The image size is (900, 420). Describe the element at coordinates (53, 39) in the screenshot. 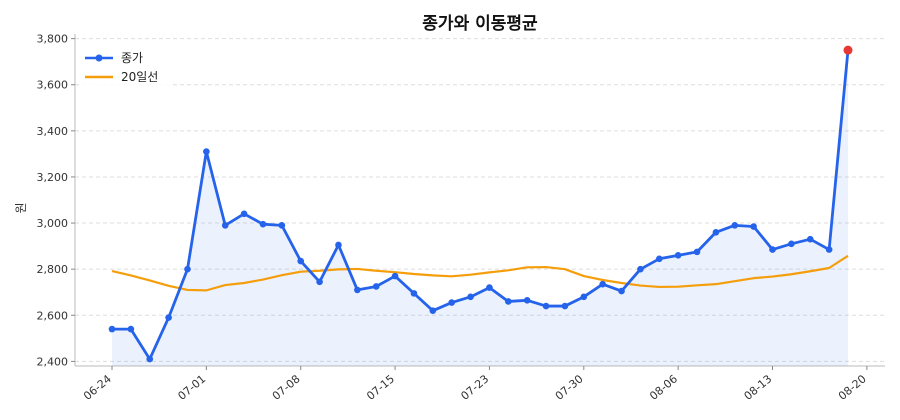

I see `y-tick-label: 3,800` at that location.